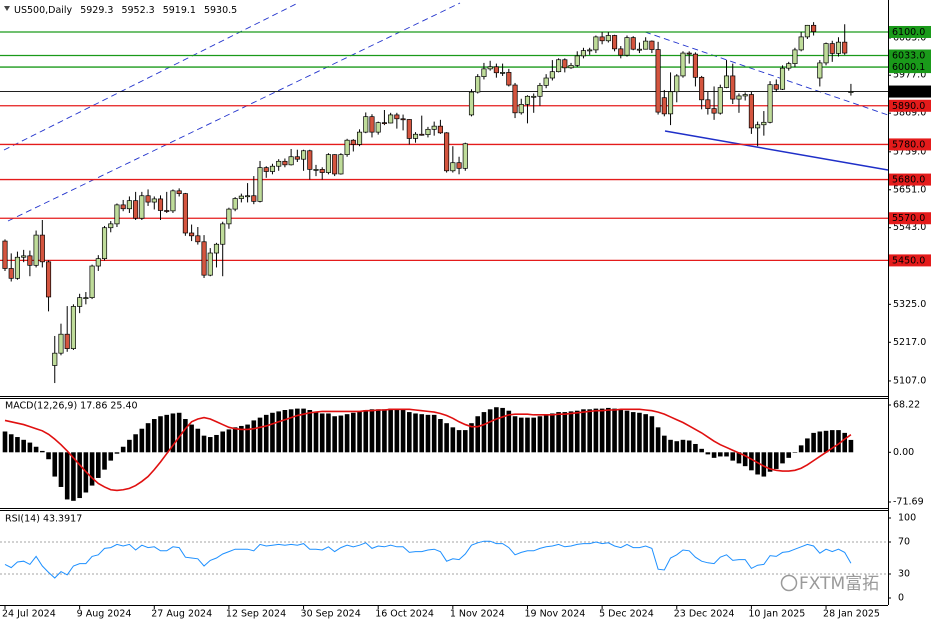 This screenshot has width=936, height=624. What do you see at coordinates (908, 180) in the screenshot?
I see `level-label: 5680.0` at bounding box center [908, 180].